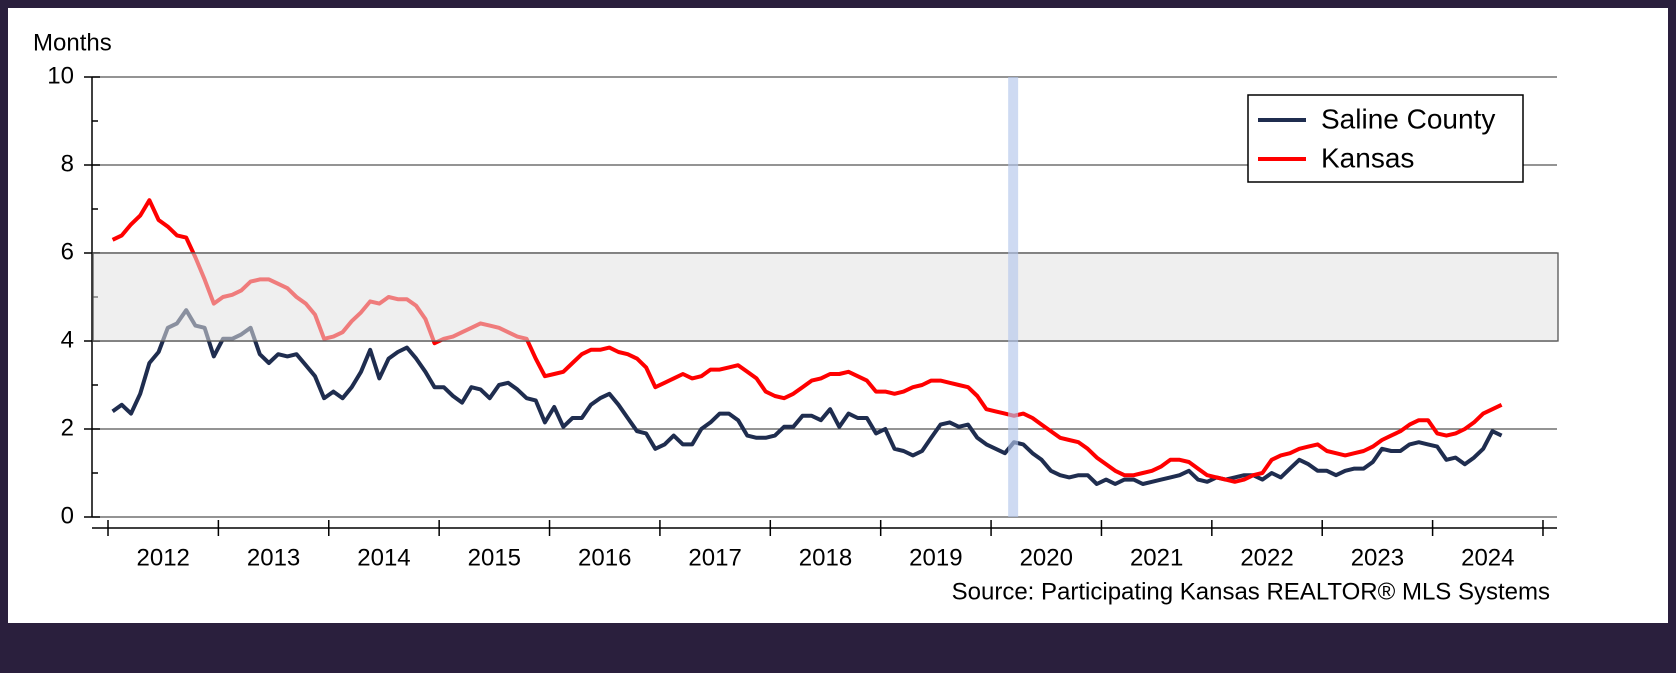 The image size is (1676, 673). What do you see at coordinates (1013, 297) in the screenshot?
I see `vertical-band` at bounding box center [1013, 297].